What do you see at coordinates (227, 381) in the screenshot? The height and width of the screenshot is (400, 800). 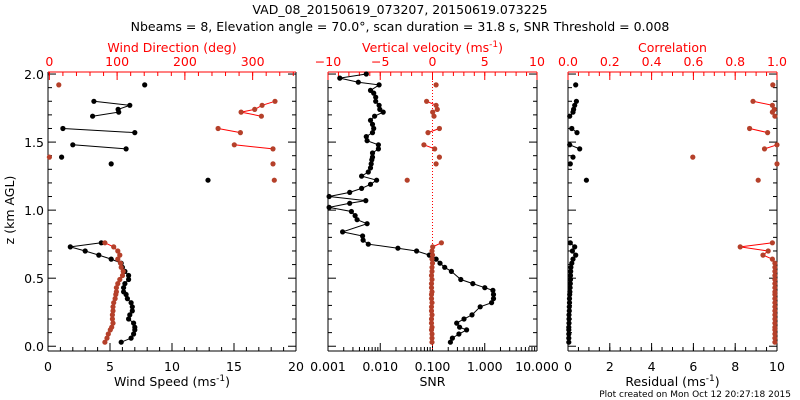 I see `x-axis-label-end: )` at bounding box center [227, 381].